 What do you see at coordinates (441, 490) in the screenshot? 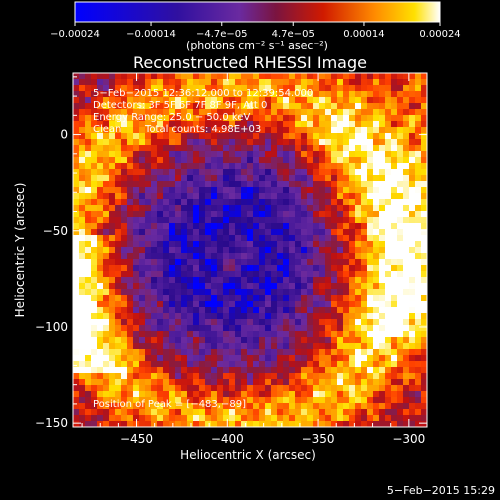
I see `footer-timestamp: 5−Feb−2015 15:29` at bounding box center [441, 490].